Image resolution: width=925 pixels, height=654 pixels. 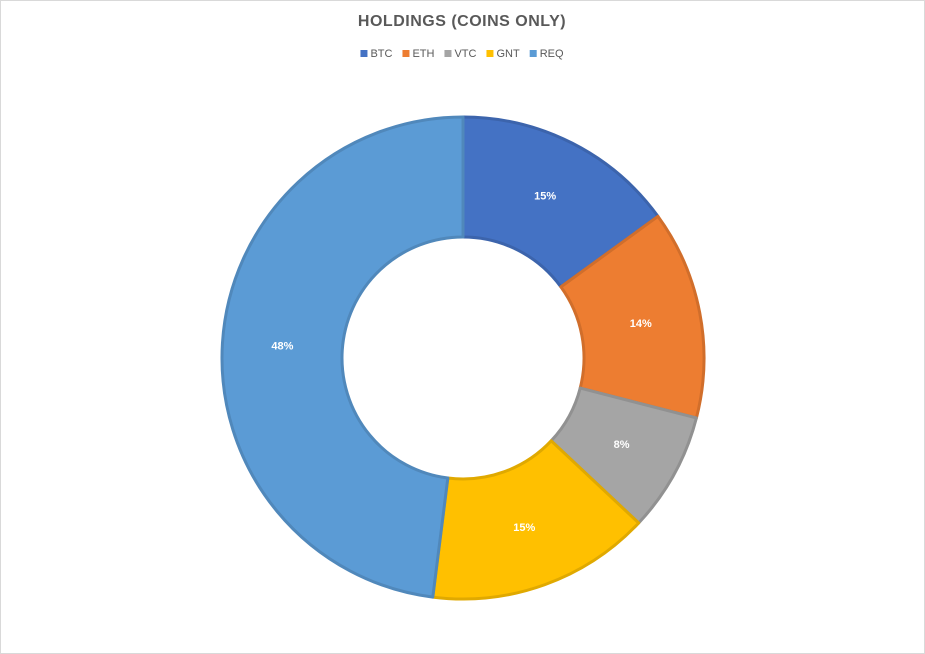 What do you see at coordinates (381, 54) in the screenshot?
I see `legend-label: BTC` at bounding box center [381, 54].